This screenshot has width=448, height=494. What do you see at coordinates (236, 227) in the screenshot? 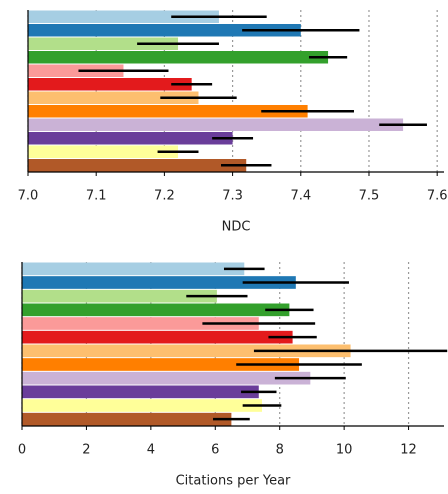
I see `x-axis-label: NDC` at bounding box center [236, 227].